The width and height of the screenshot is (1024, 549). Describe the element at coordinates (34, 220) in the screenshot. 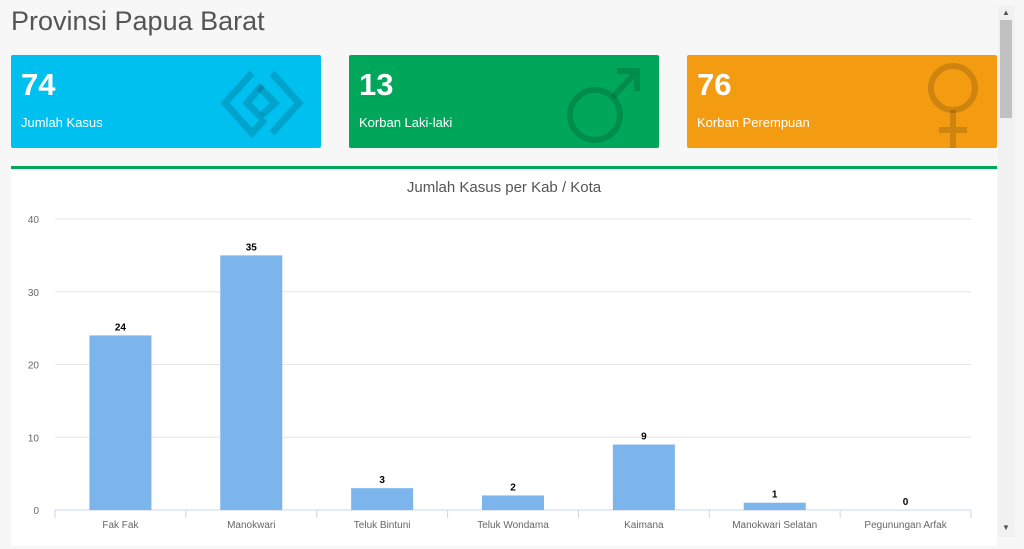

I see `y-tick-label: 40` at that location.